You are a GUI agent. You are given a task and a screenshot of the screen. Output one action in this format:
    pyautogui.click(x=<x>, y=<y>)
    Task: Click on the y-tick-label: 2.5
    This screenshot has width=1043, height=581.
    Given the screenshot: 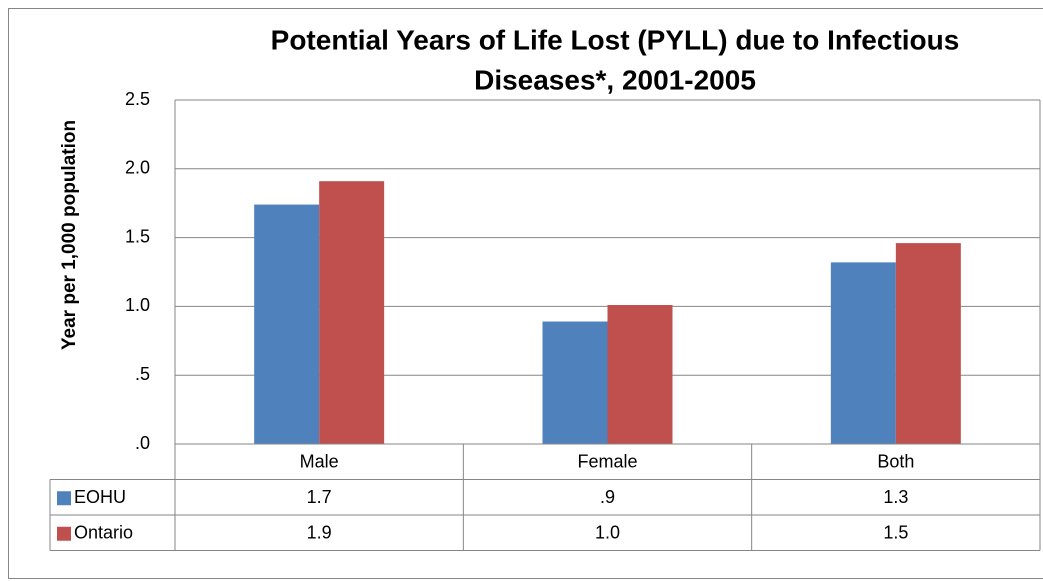 What is the action you would take?
    pyautogui.click(x=137, y=99)
    